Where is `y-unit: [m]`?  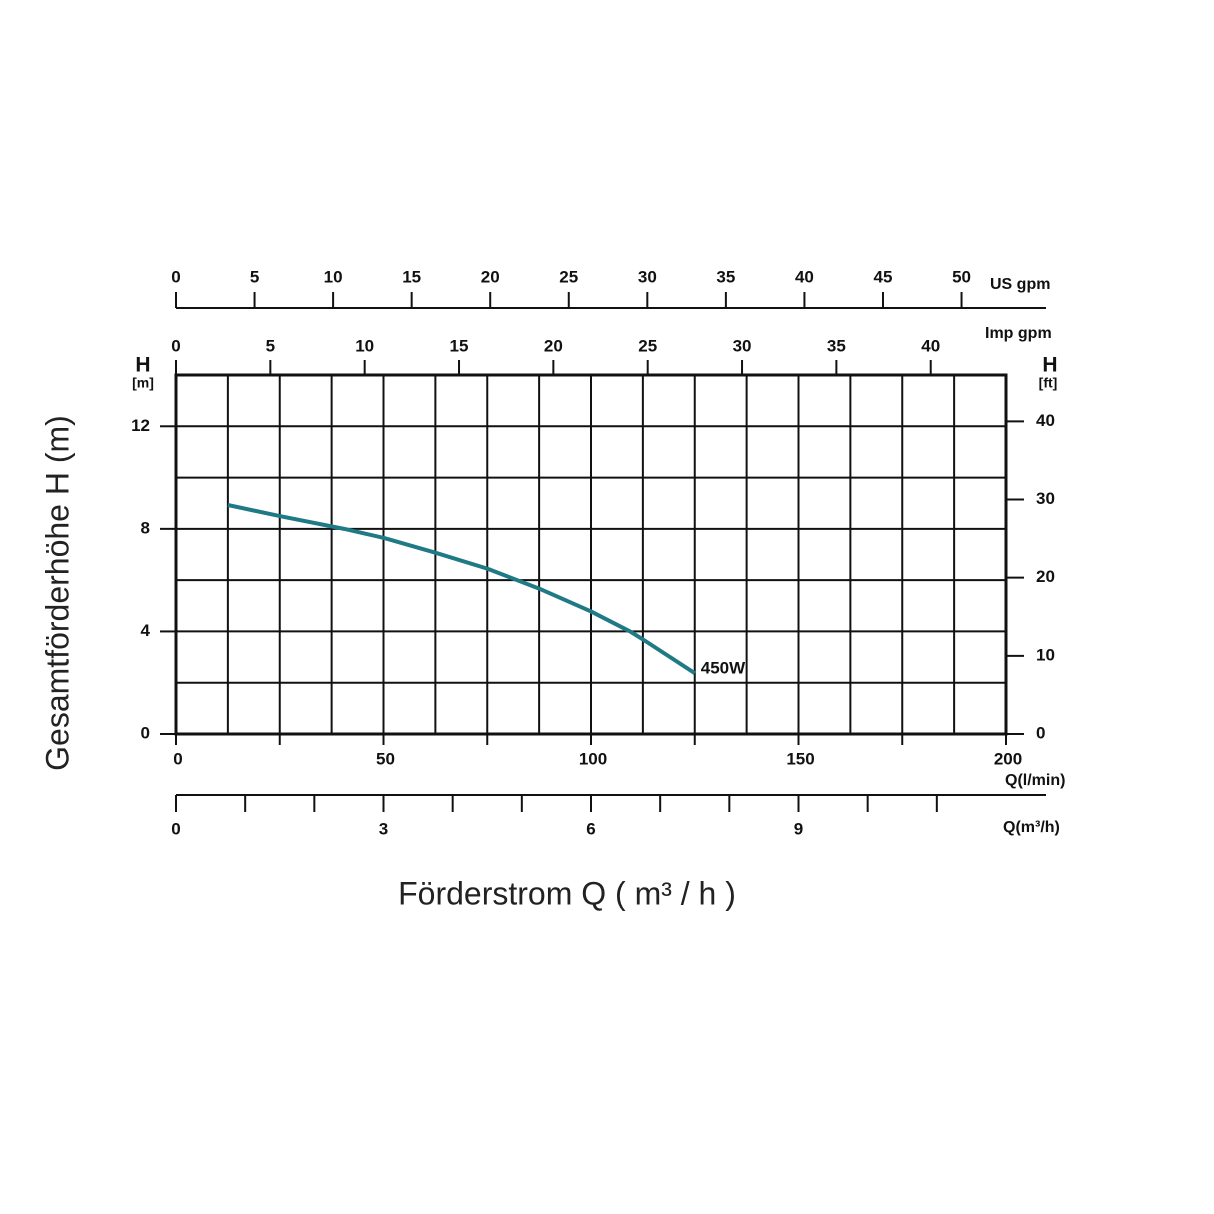 y-unit: [m] is located at coordinates (143, 383).